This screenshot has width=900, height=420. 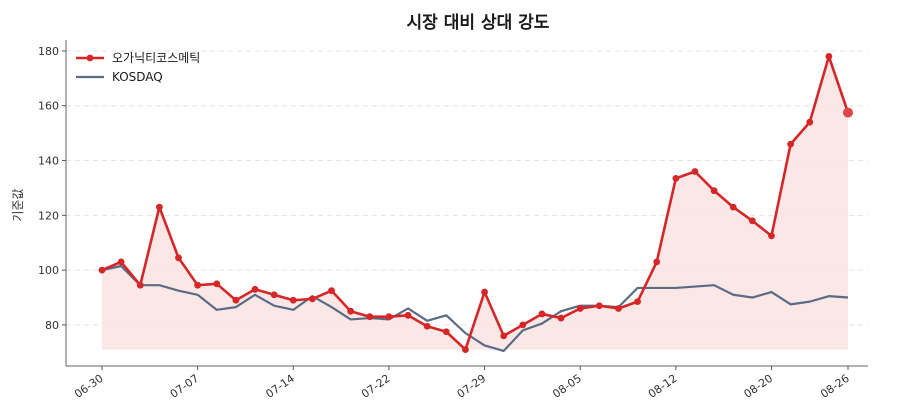 I want to click on y-axis-label: 기준값, so click(x=18, y=204).